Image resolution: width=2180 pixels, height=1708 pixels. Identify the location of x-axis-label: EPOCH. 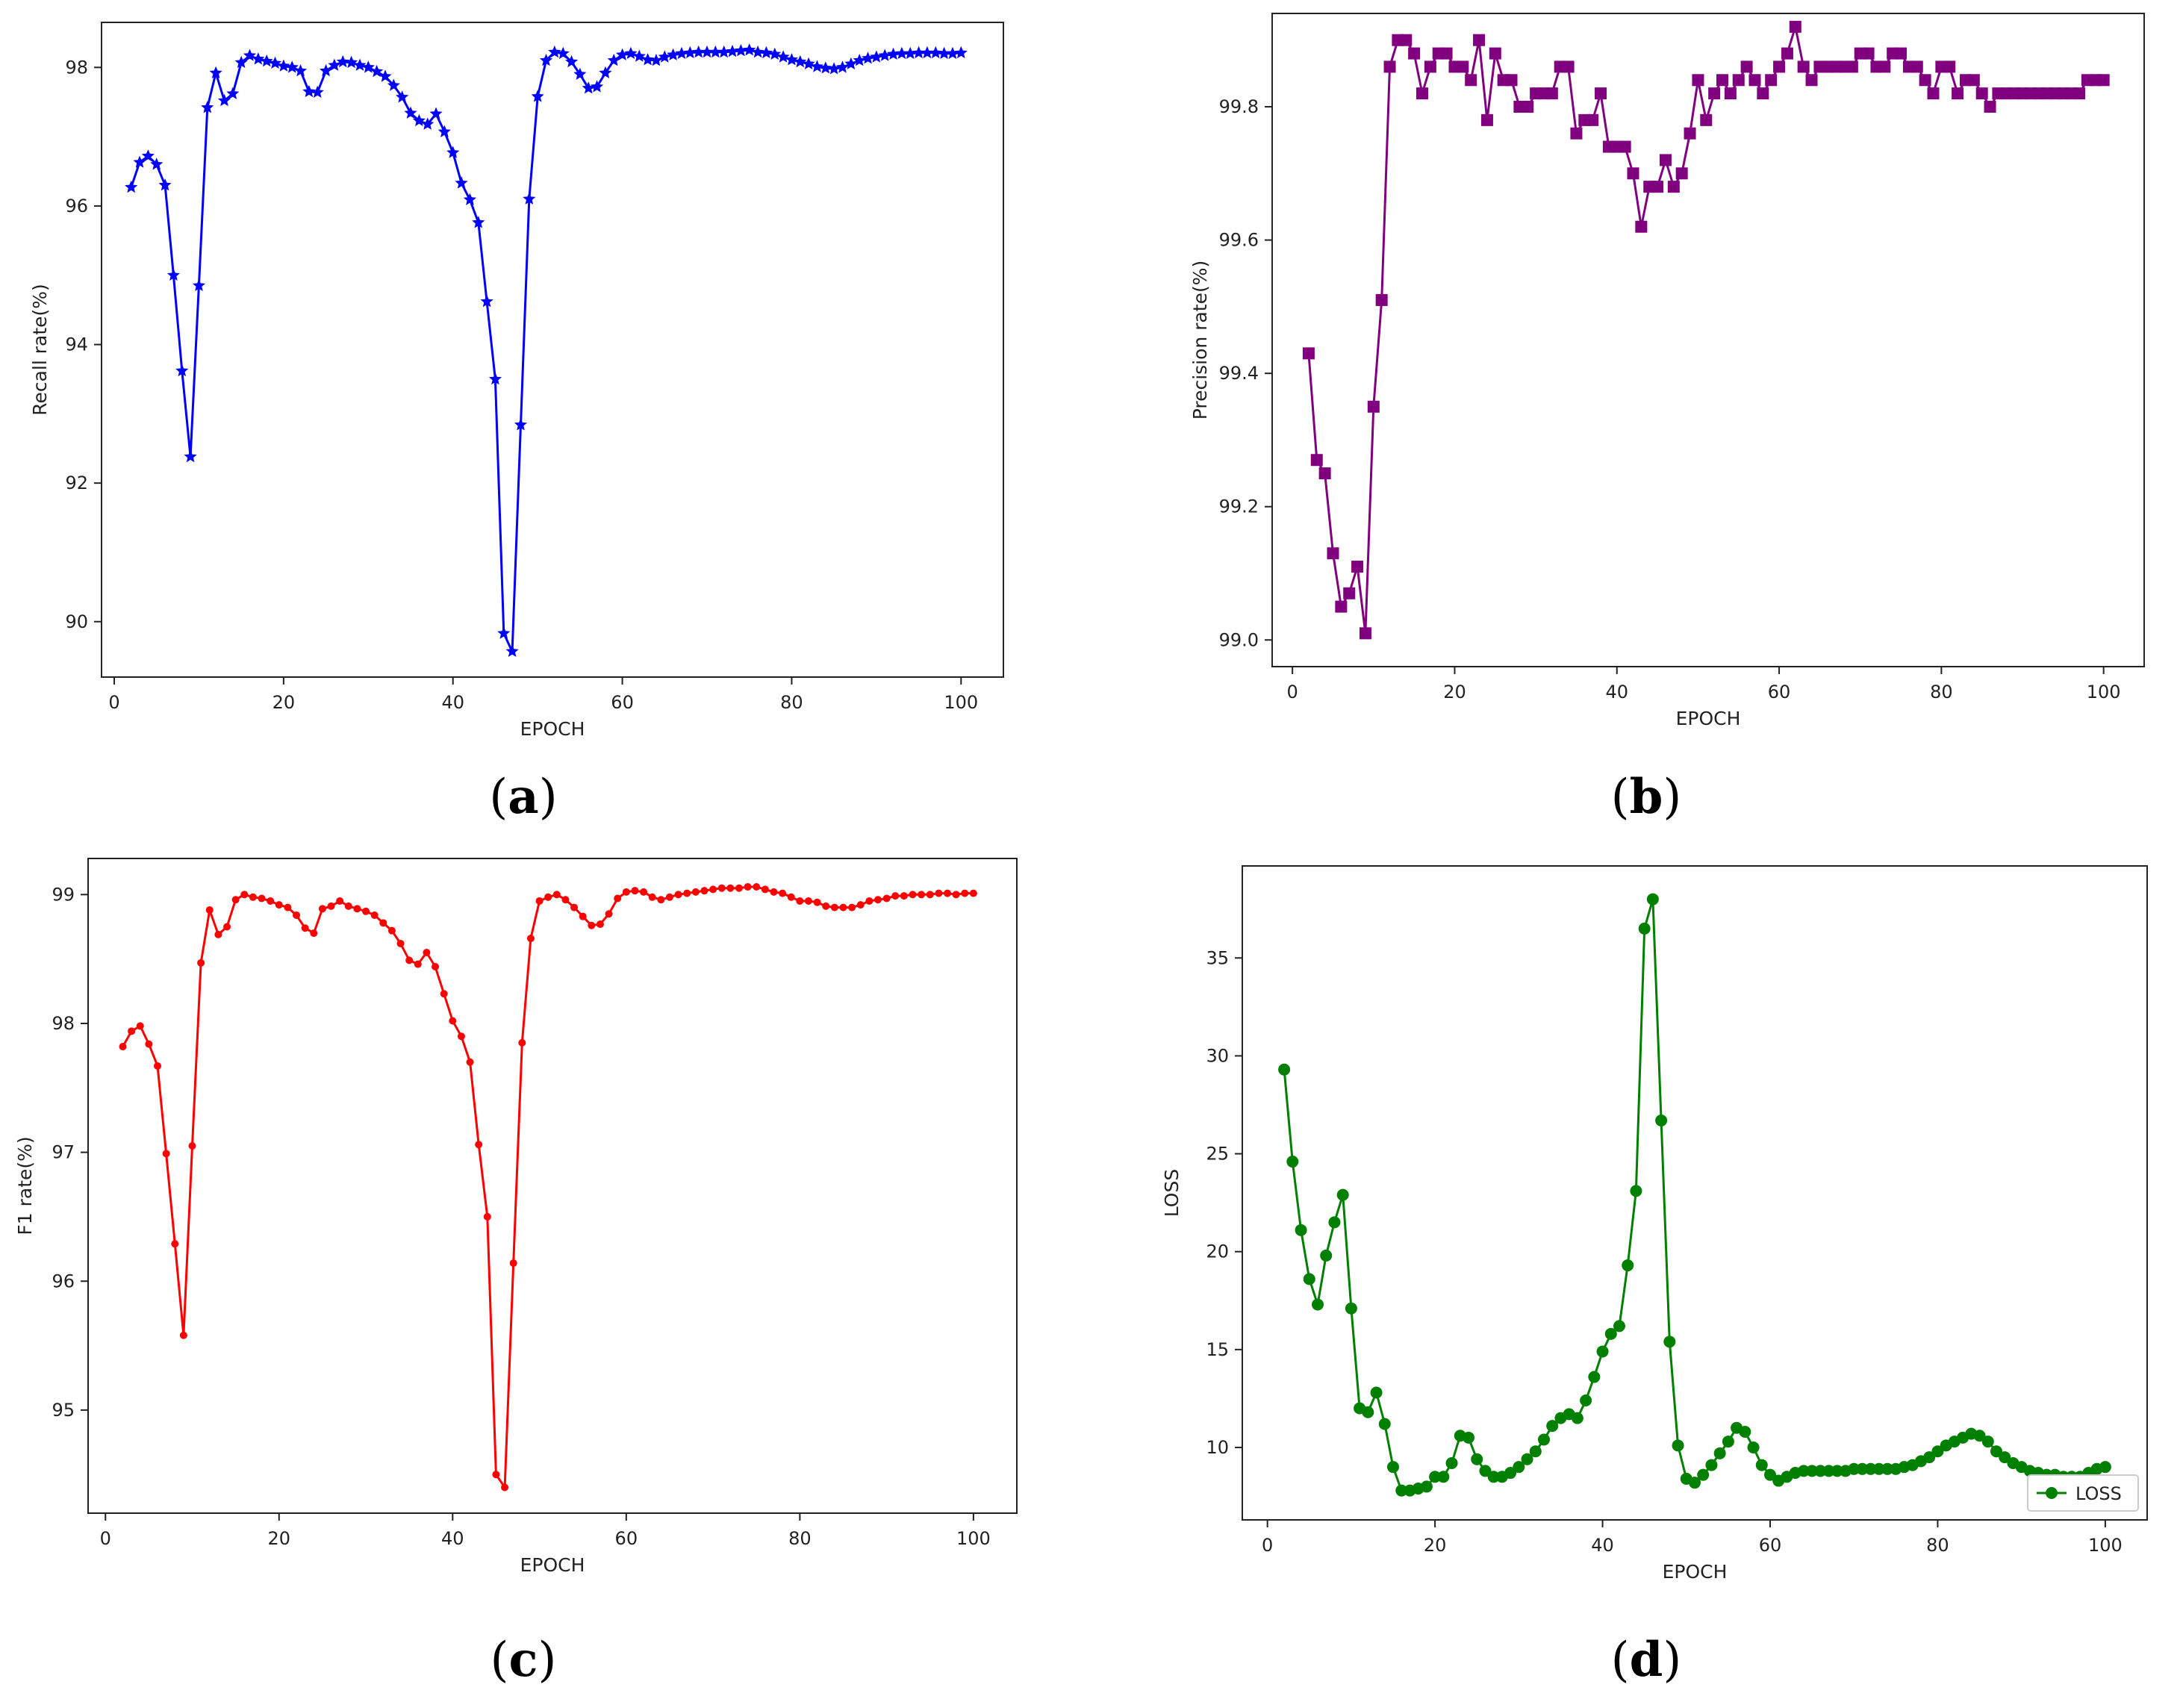
(552, 729).